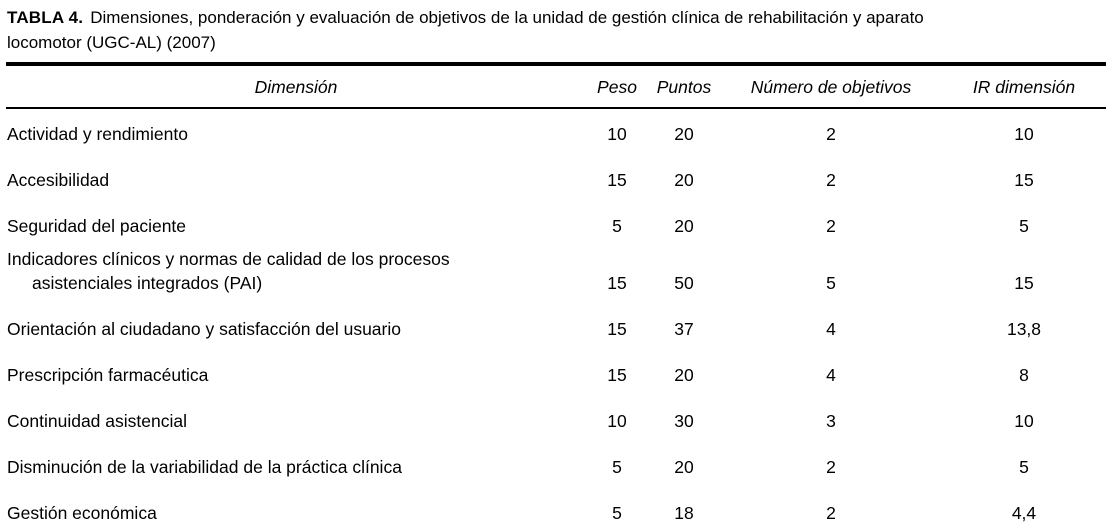 The image size is (1112, 526). Describe the element at coordinates (556, 131) in the screenshot. I see `table-row: Actividad y rendimiento 10 20 2 10` at that location.